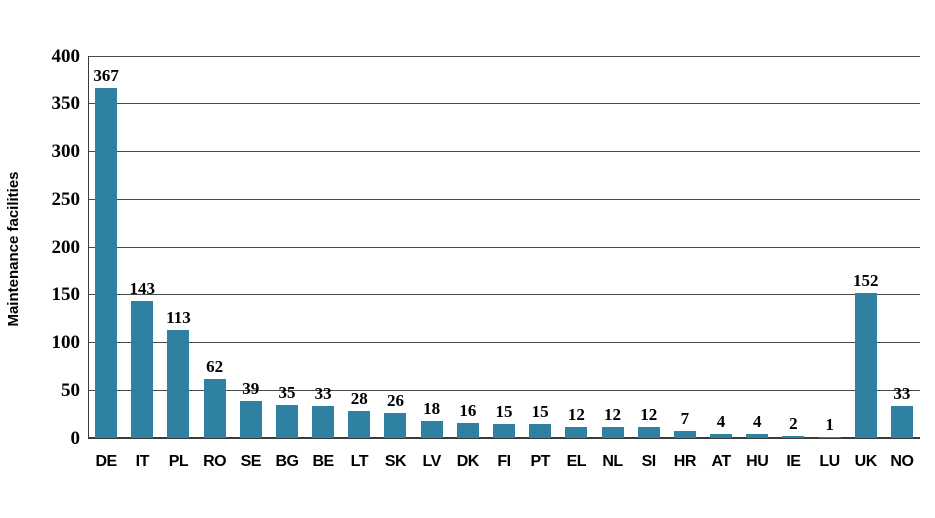 This screenshot has width=935, height=518. Describe the element at coordinates (66, 342) in the screenshot. I see `y-tick-label-100: 100` at that location.